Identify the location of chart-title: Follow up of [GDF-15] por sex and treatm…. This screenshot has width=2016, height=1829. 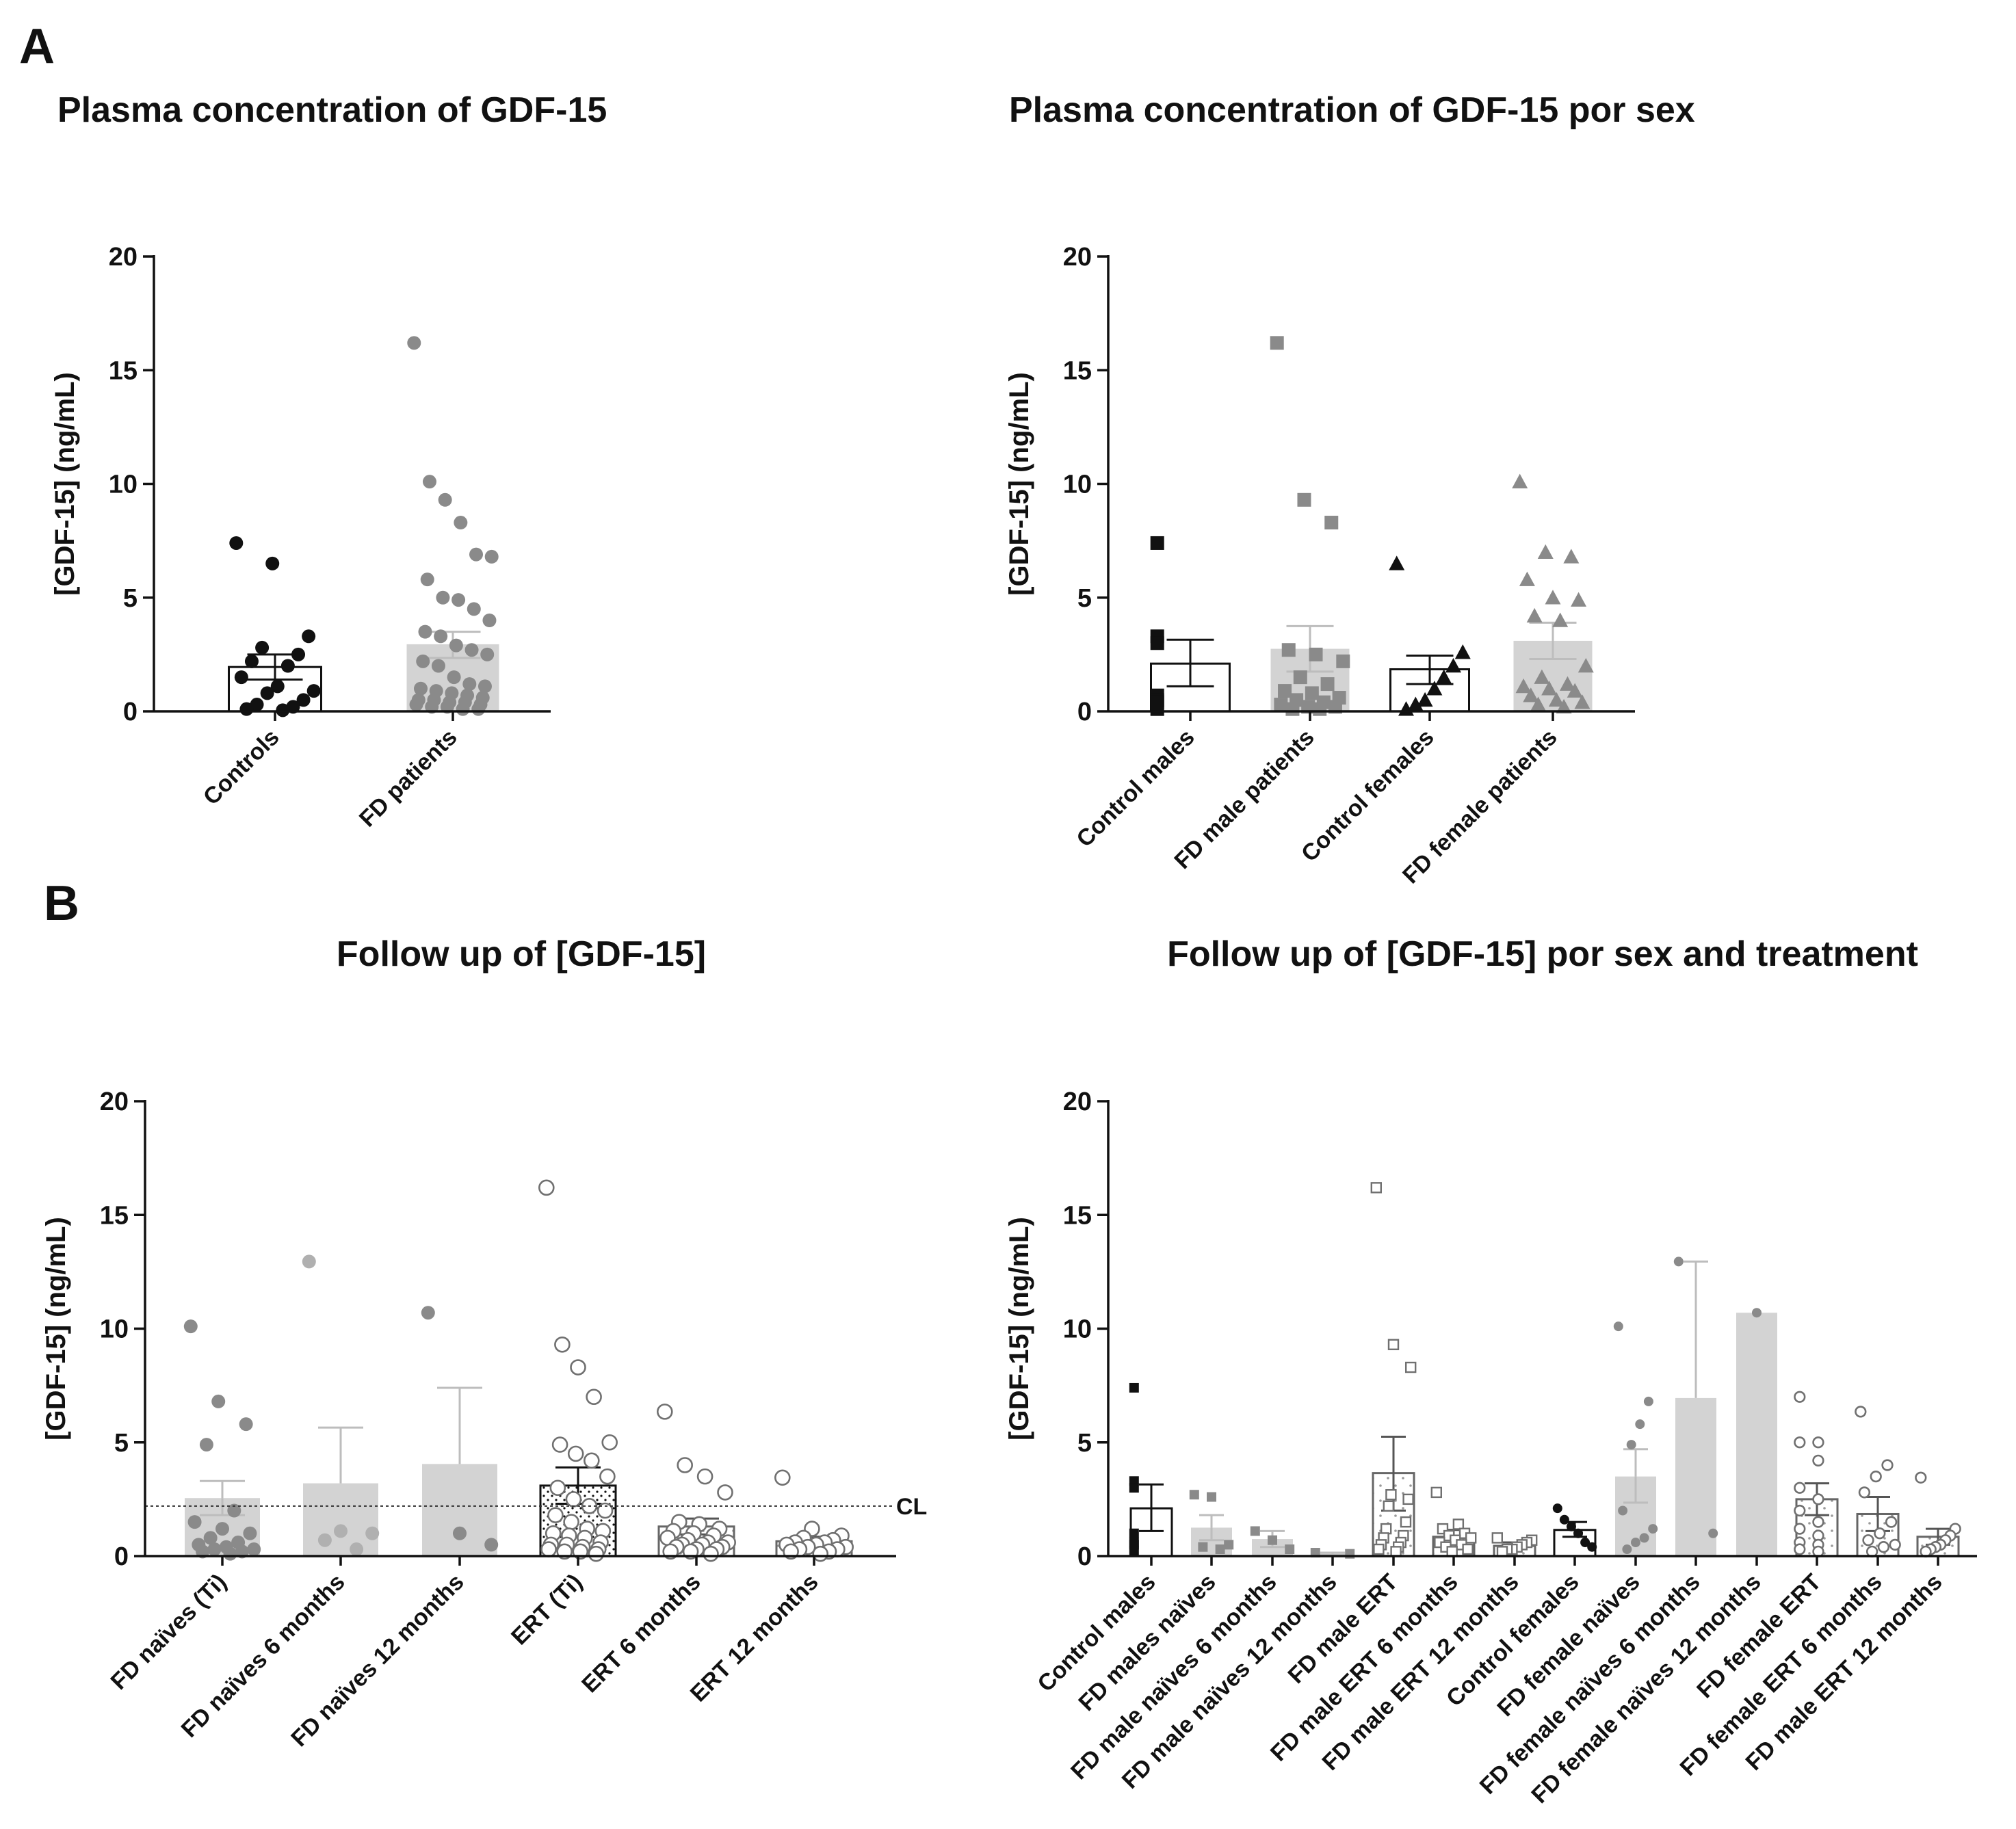
(1542, 954).